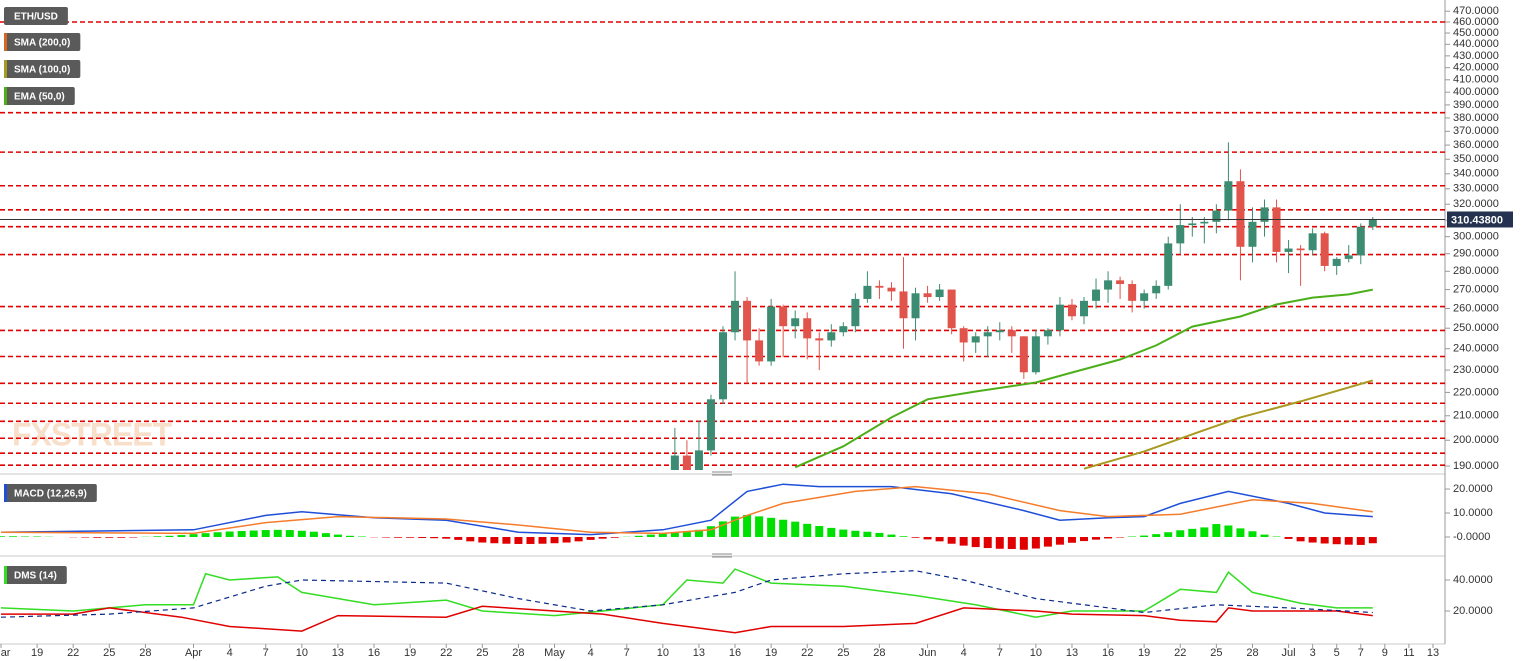 The image size is (1534, 661). What do you see at coordinates (1476, 80) in the screenshot?
I see `y-tick-label: 410.0000` at bounding box center [1476, 80].